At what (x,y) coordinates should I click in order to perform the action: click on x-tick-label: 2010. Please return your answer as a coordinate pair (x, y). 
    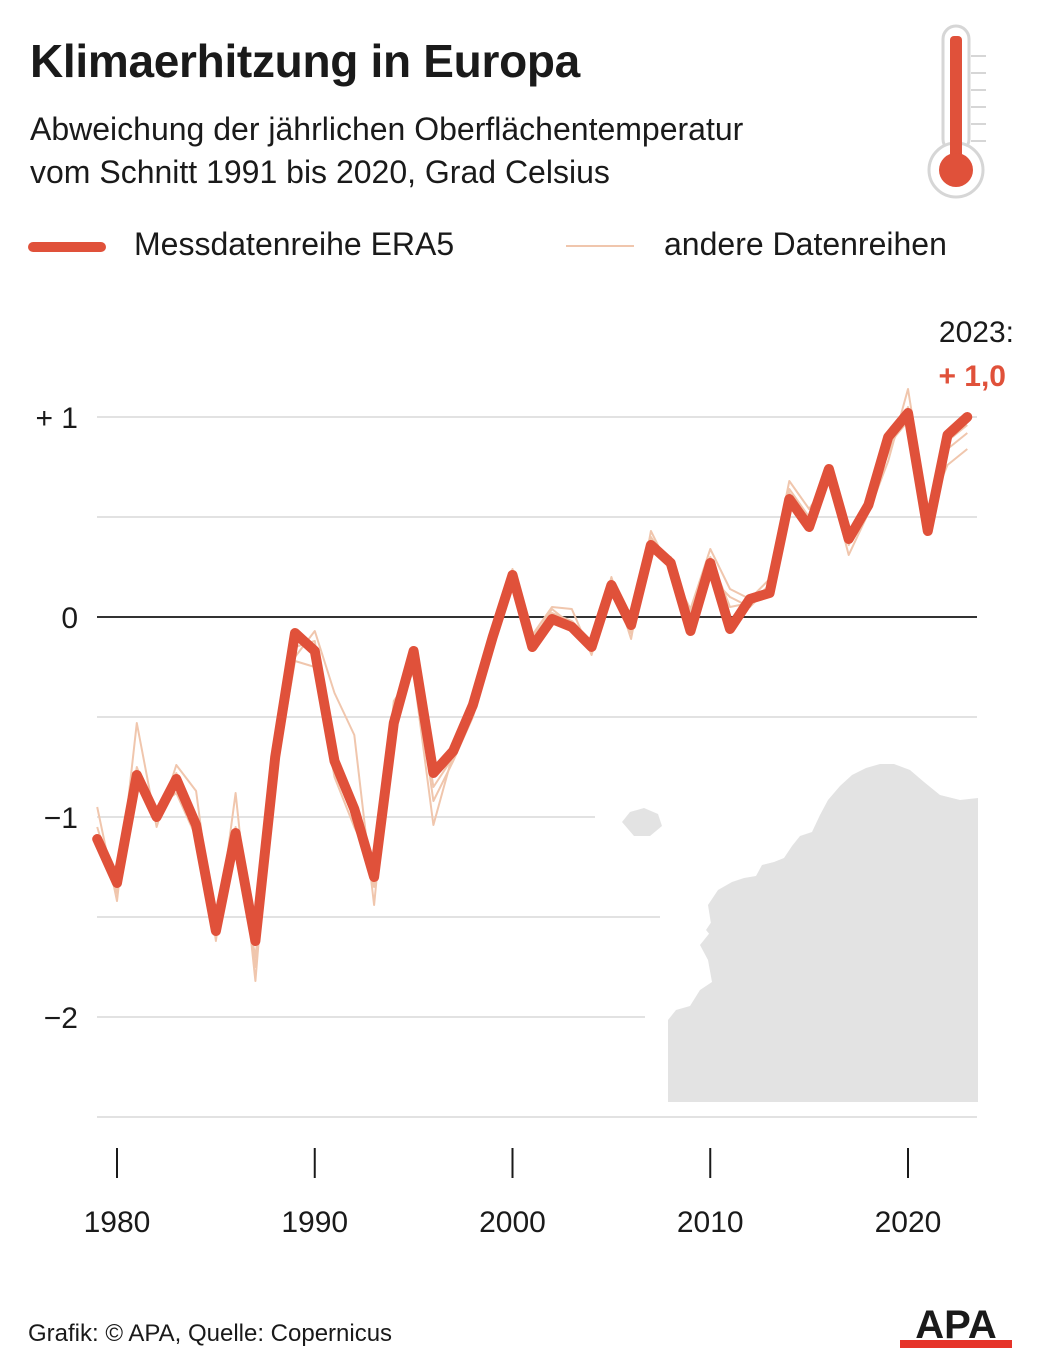
    Looking at the image, I should click on (710, 1222).